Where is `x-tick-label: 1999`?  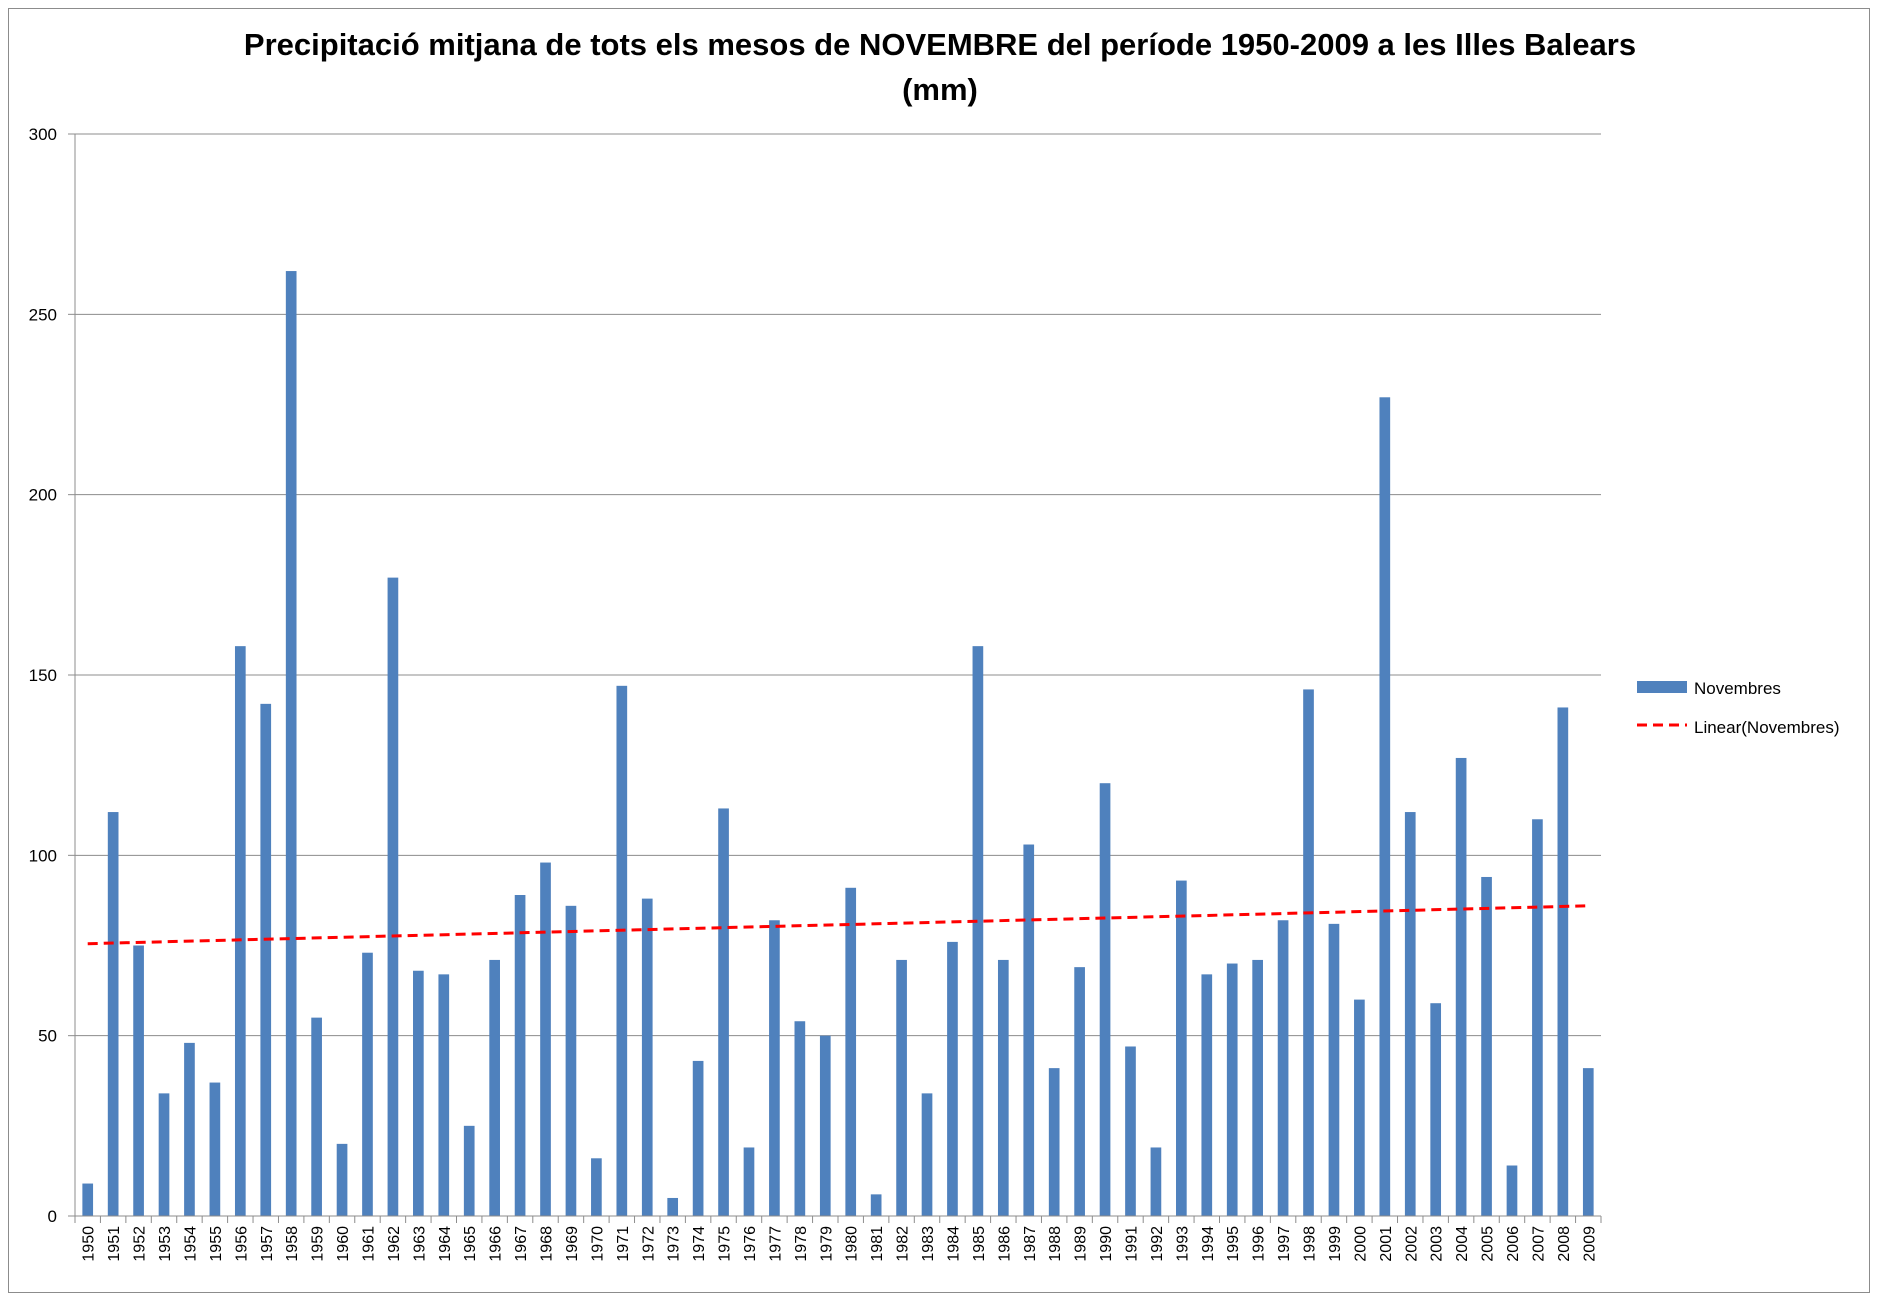 x-tick-label: 1999 is located at coordinates (1335, 1244).